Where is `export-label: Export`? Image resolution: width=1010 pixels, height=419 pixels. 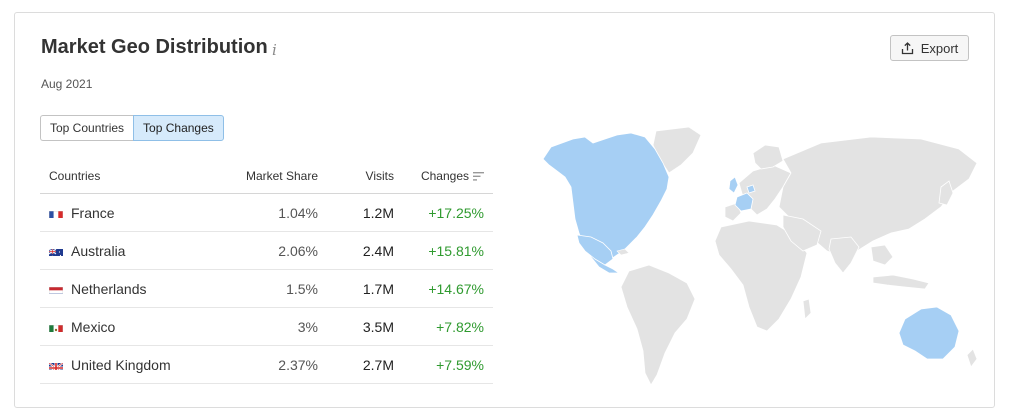
export-label: Export is located at coordinates (939, 48).